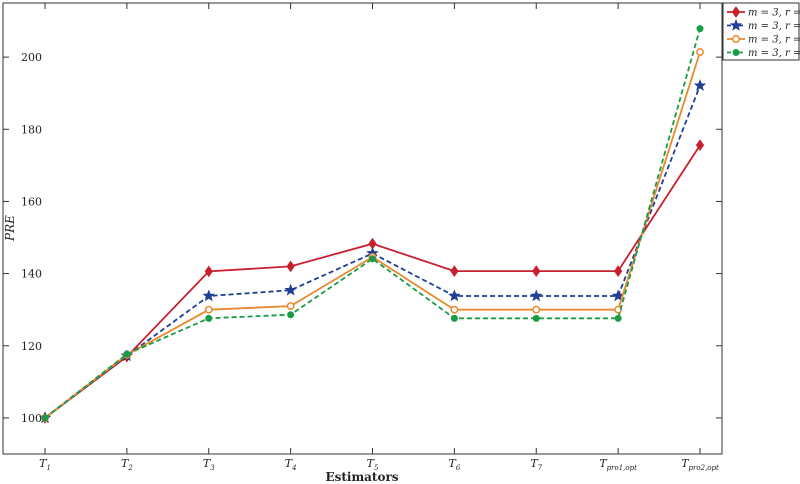 This screenshot has height=484, width=800. Describe the element at coordinates (618, 464) in the screenshot. I see `x-tick-label: Tpro1,opt` at that location.